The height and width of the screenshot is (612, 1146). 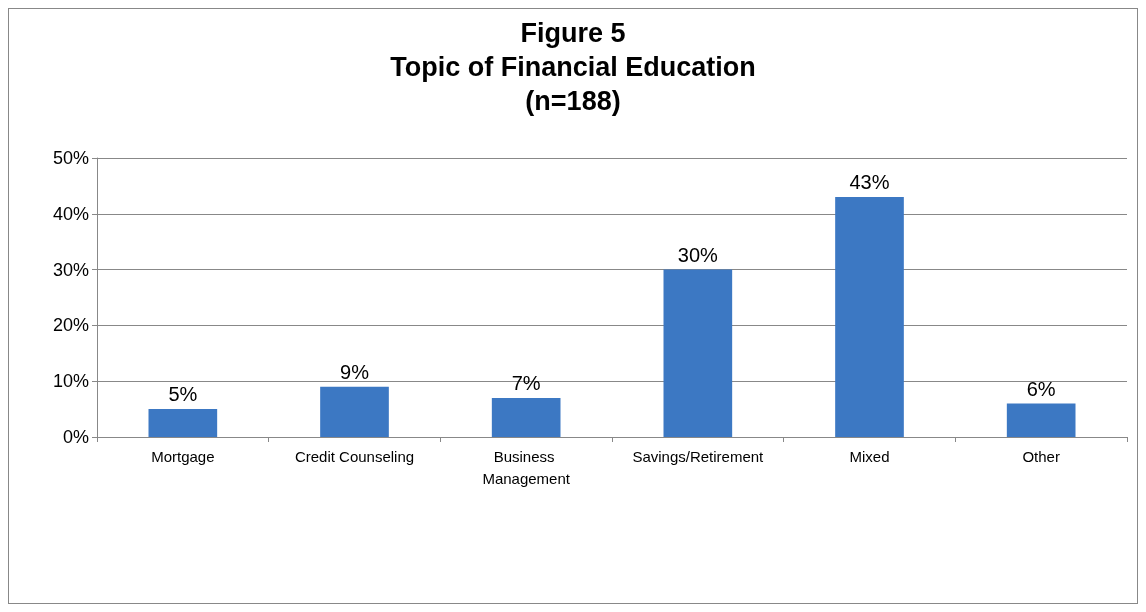 What do you see at coordinates (70, 269) in the screenshot?
I see `y-tick-label: 30%` at bounding box center [70, 269].